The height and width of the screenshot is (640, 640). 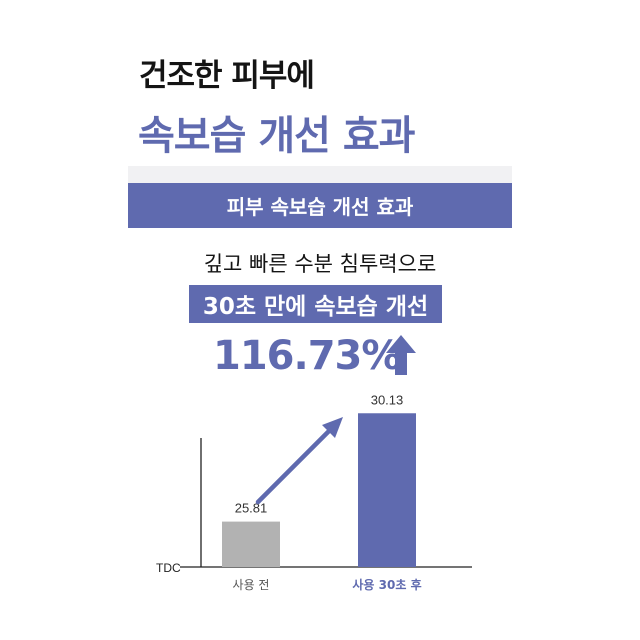 What do you see at coordinates (251, 544) in the screenshot?
I see `bar-before` at bounding box center [251, 544].